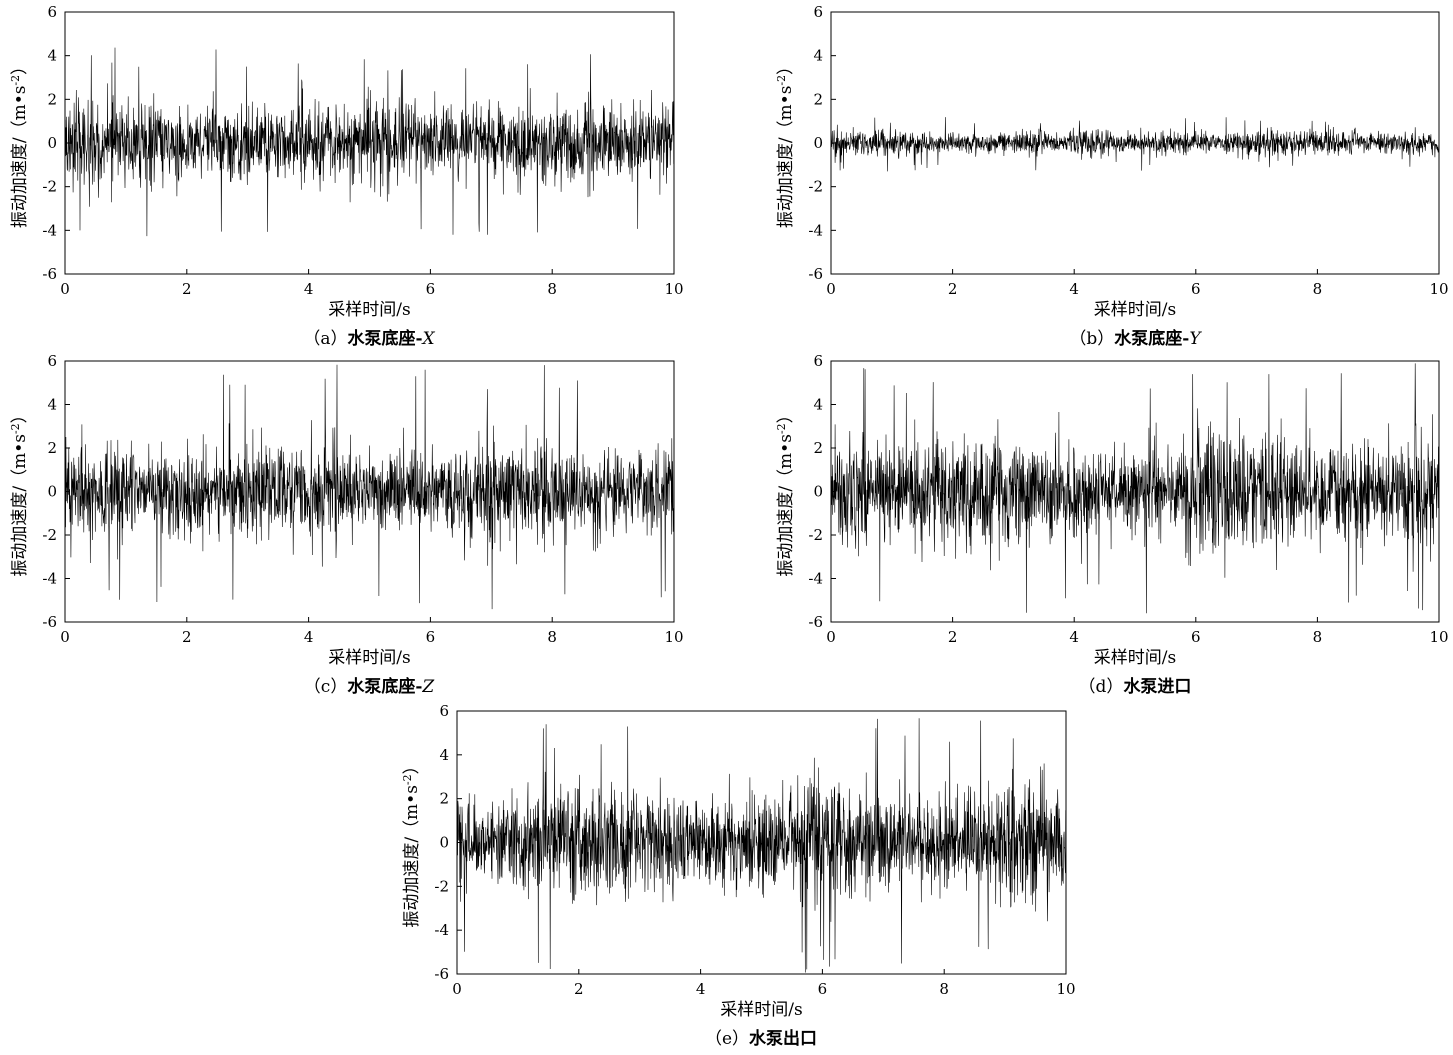  What do you see at coordinates (761, 1038) in the screenshot?
I see `panel-caption: （e）水泵出口` at bounding box center [761, 1038].